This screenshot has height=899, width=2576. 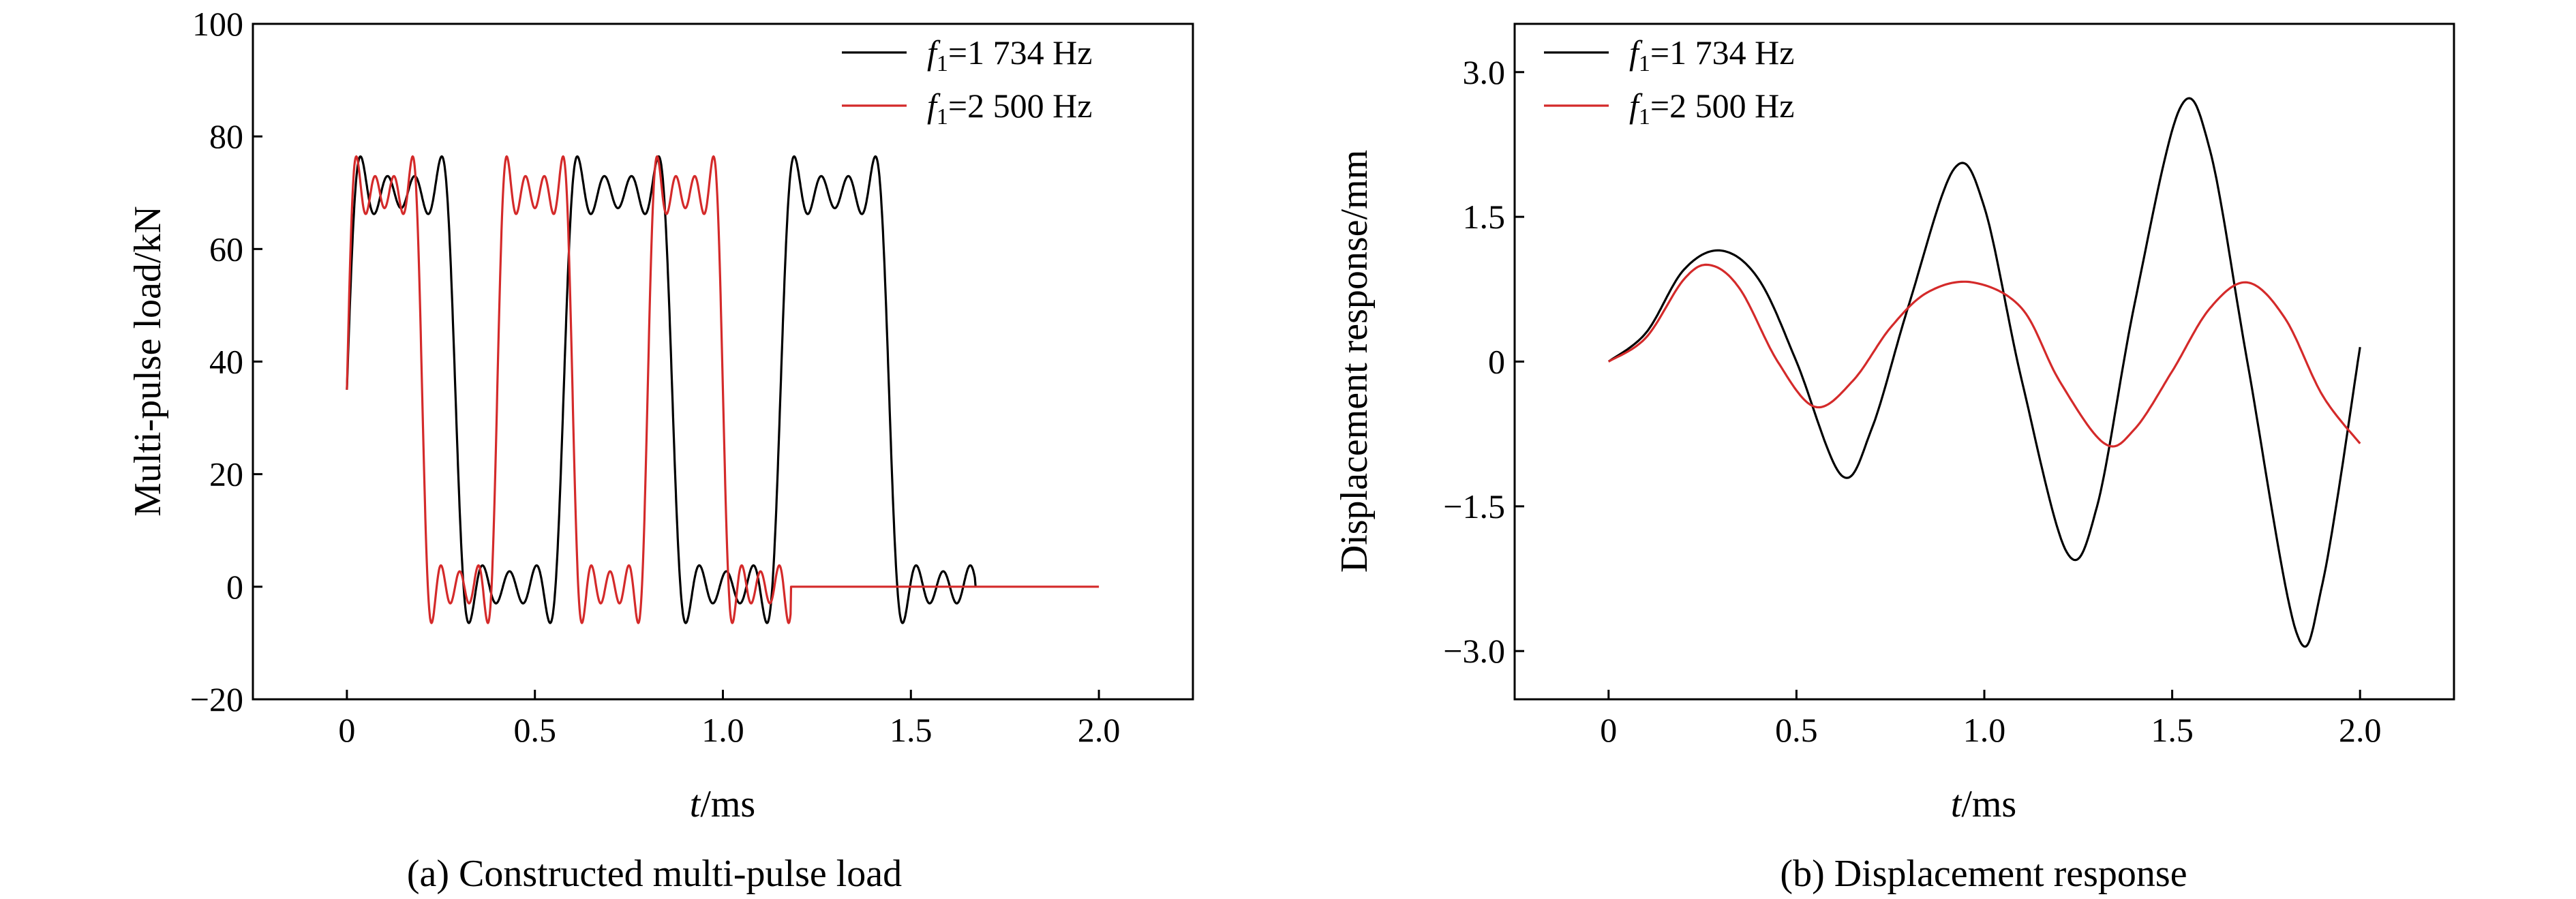 I want to click on x-ticks-b: 0 0.5 1.0 1.5 2.0, so click(x=1991, y=719).